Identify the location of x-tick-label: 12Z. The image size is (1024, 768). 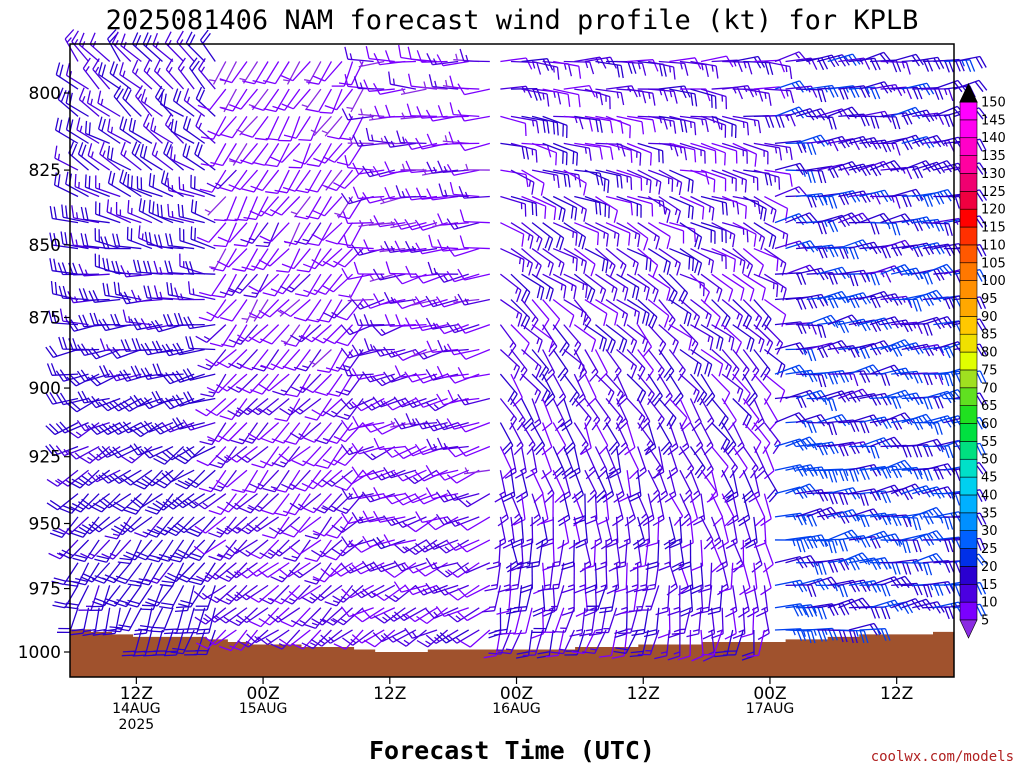
(896, 694).